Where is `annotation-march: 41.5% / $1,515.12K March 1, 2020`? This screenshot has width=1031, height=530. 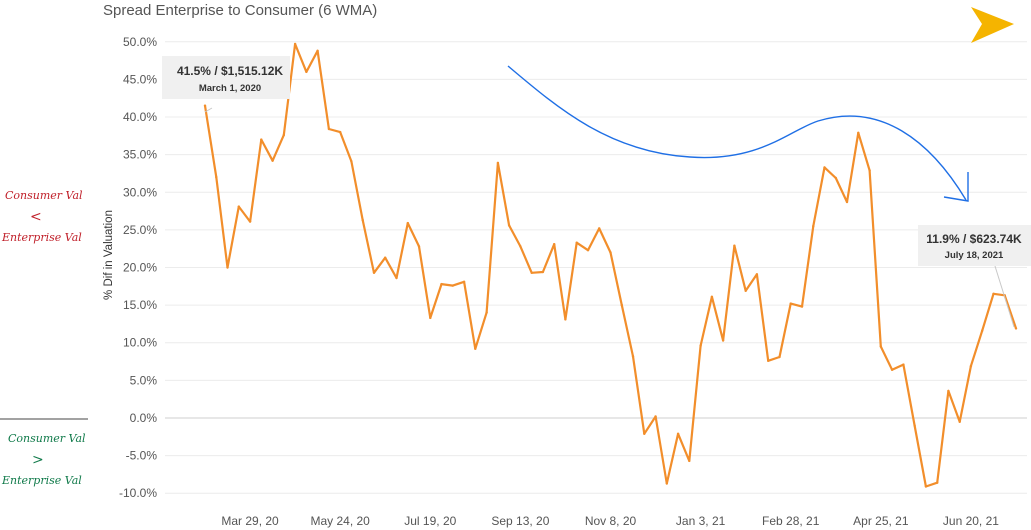
annotation-march: 41.5% / $1,515.12K March 1, 2020 is located at coordinates (226, 84).